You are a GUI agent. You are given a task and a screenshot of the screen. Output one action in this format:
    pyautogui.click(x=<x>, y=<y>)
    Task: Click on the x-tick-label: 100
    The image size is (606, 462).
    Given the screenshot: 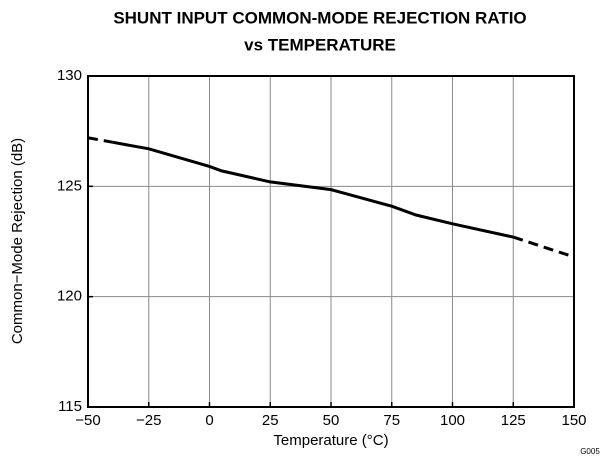 What is the action you would take?
    pyautogui.click(x=452, y=420)
    